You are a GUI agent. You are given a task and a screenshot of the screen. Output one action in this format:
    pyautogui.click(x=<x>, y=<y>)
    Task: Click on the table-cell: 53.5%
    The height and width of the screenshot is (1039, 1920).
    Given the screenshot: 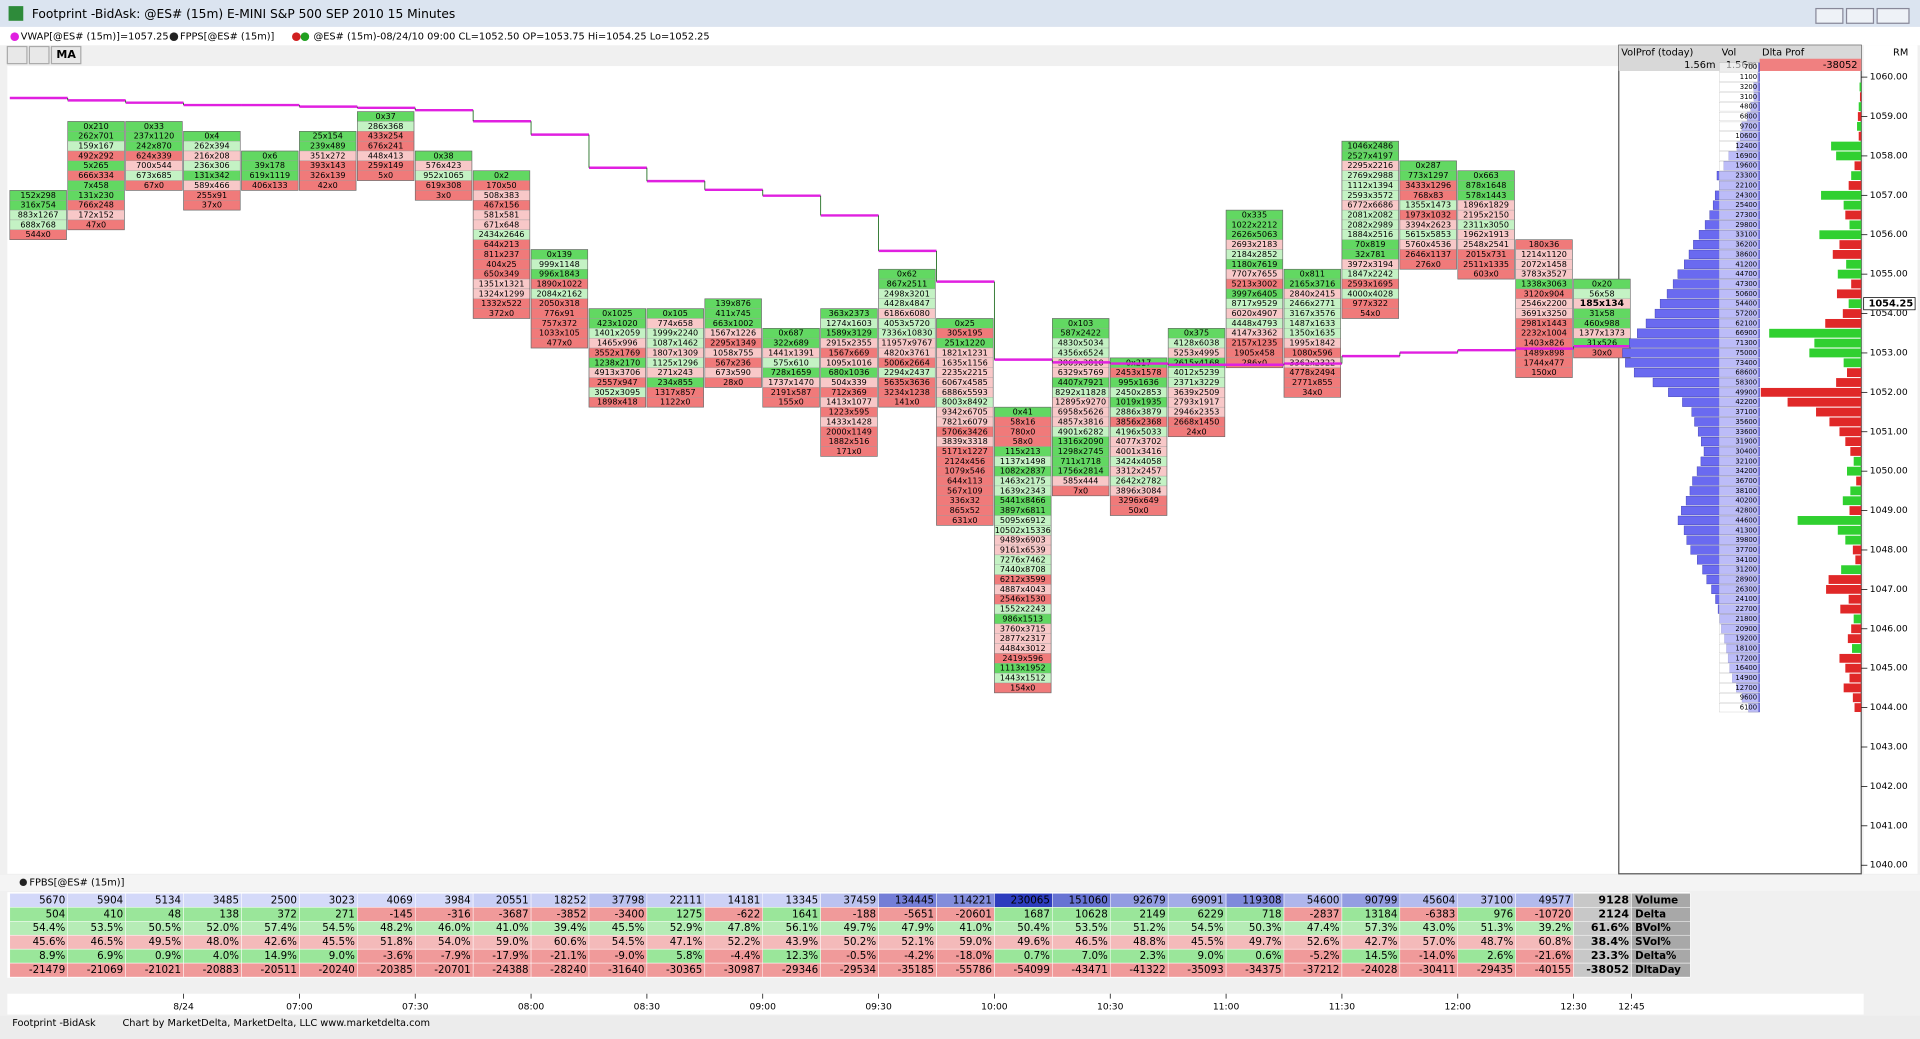 What is the action you would take?
    pyautogui.click(x=1091, y=928)
    